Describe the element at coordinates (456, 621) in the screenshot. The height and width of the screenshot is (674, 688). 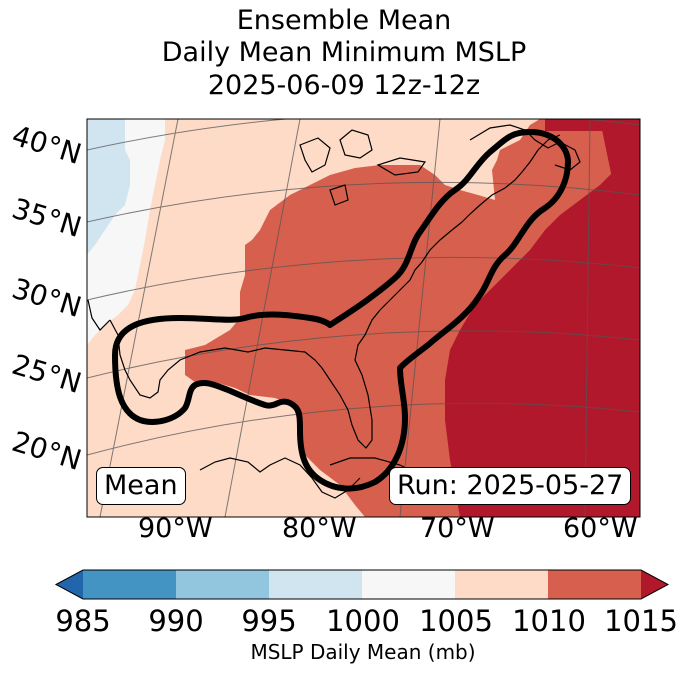
I see `tick-1005: 1005` at that location.